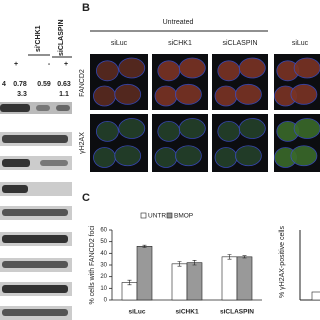 The image size is (320, 320). Describe the element at coordinates (92, 264) in the screenshot. I see `y-axis-label: % cells with FANCD2 foci` at that location.